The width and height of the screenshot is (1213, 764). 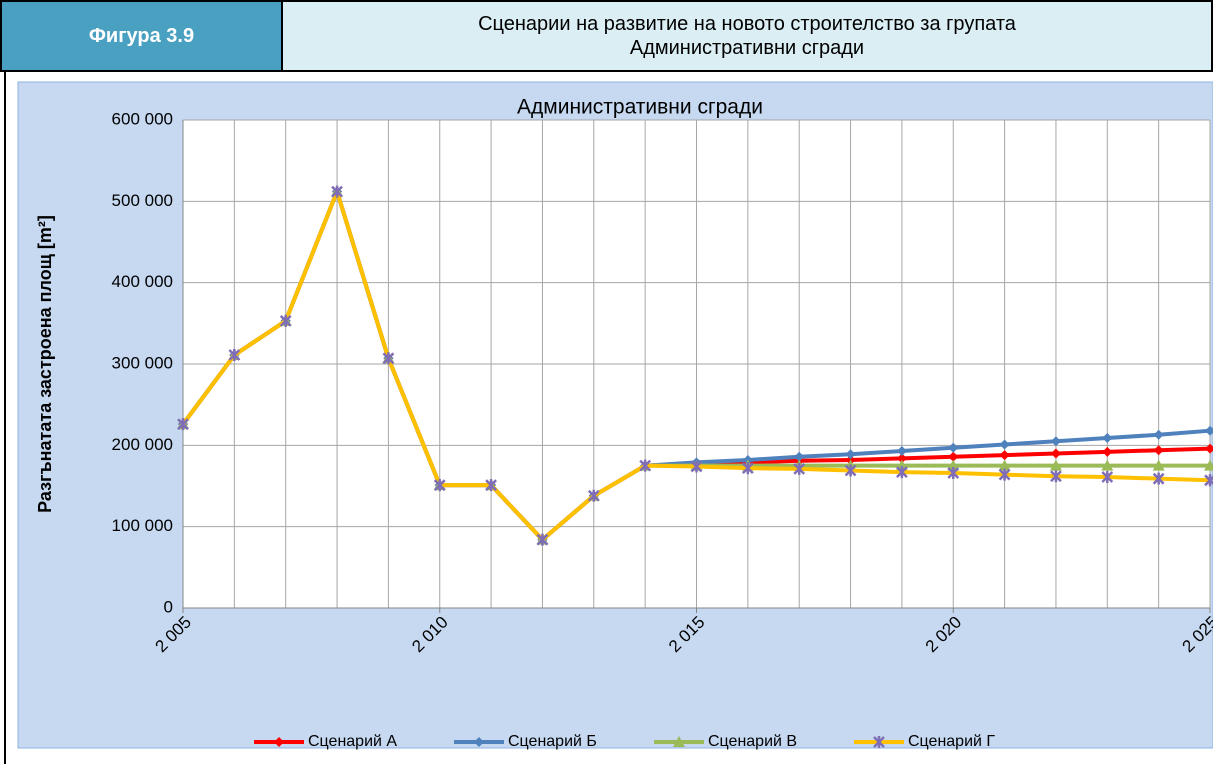 I want to click on y-tick-label: 0, so click(x=168, y=606).